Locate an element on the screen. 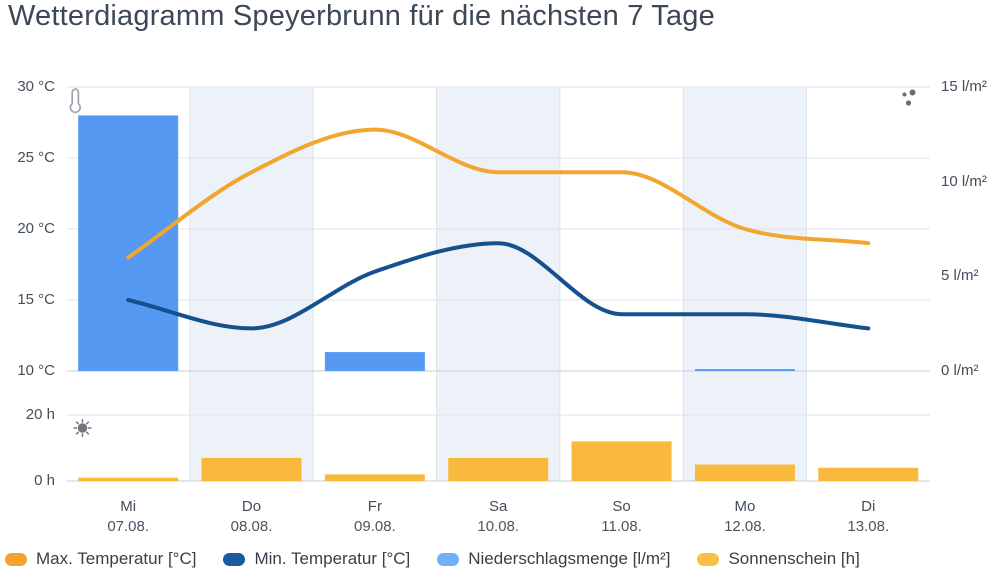  day-label: Fr 09.08. is located at coordinates (375, 517).